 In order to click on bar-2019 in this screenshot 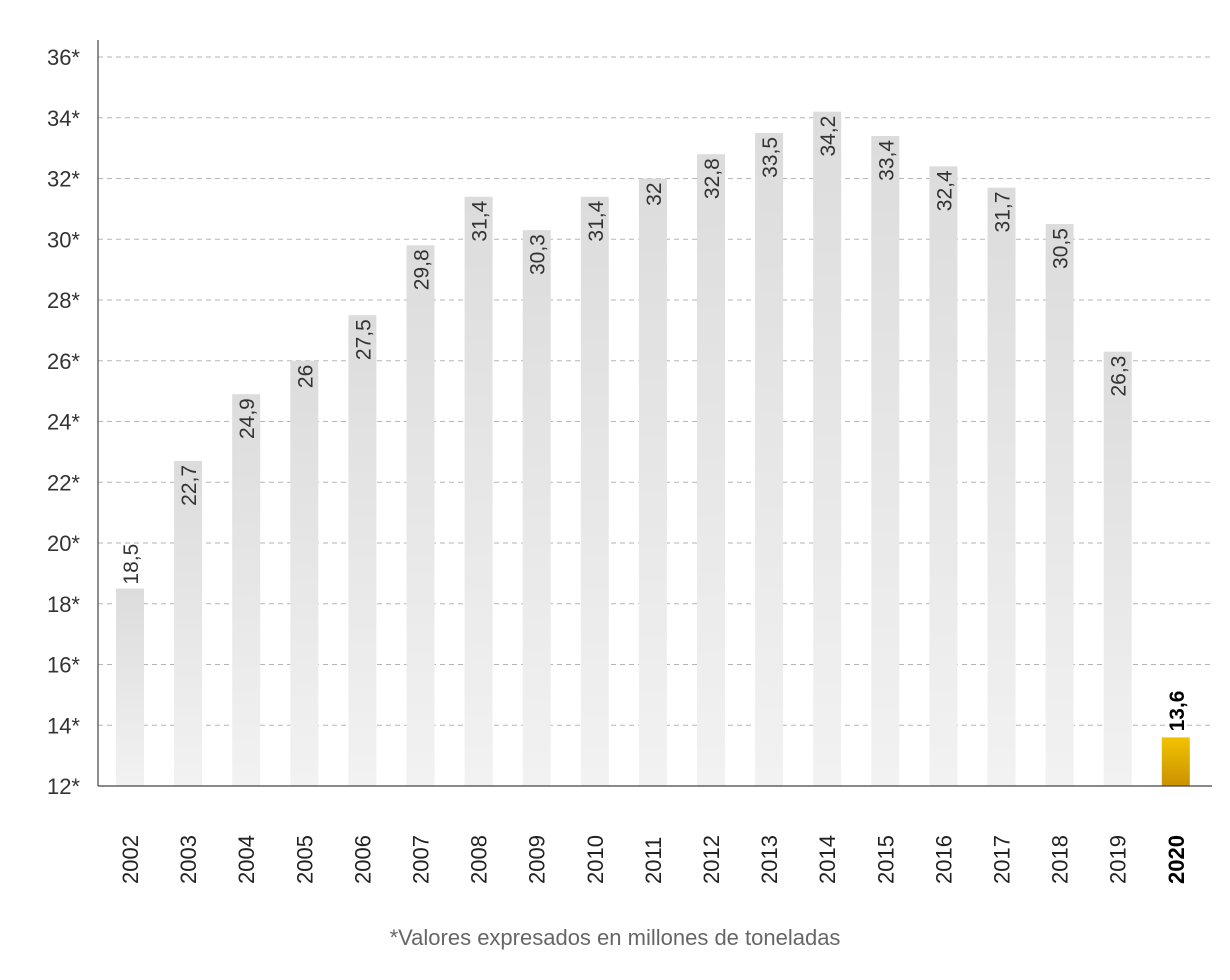, I will do `click(1117, 568)`.